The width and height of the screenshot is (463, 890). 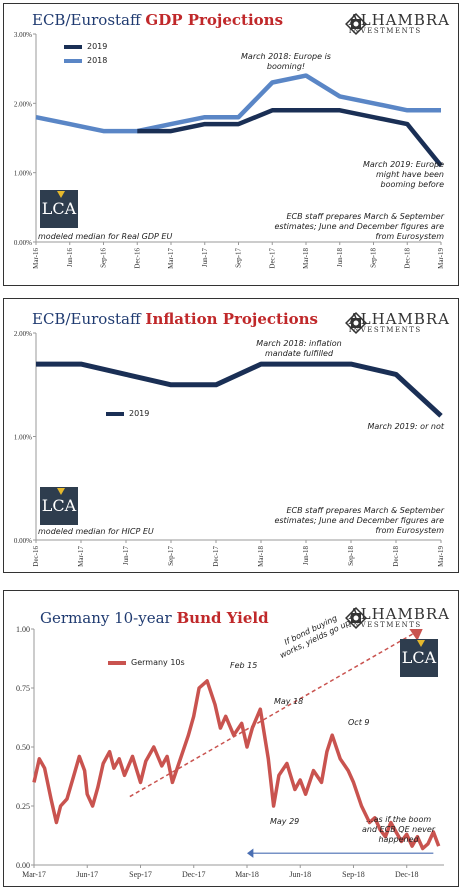 What do you see at coordinates (23, 104) in the screenshot?
I see `y-tick-label: 2.00%` at bounding box center [23, 104].